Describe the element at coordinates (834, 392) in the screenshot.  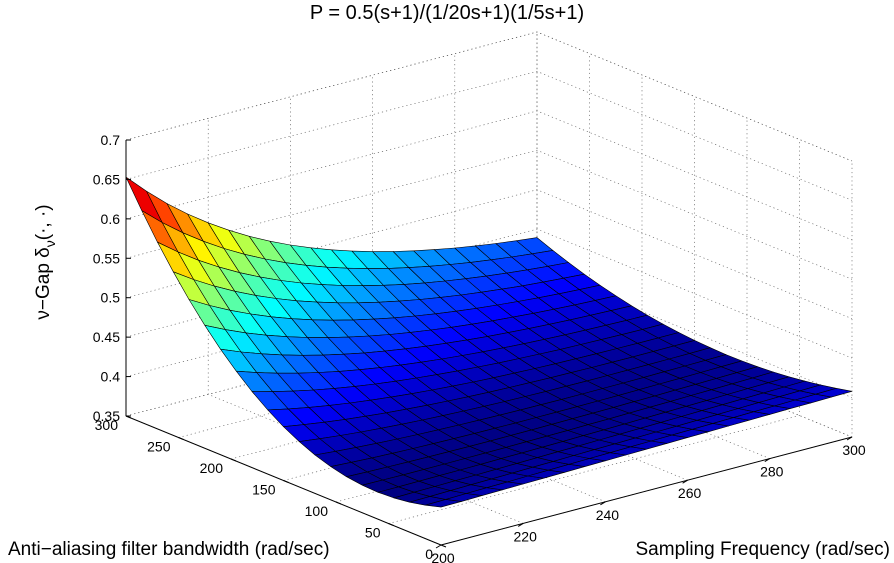
I see `surface-patch` at that location.